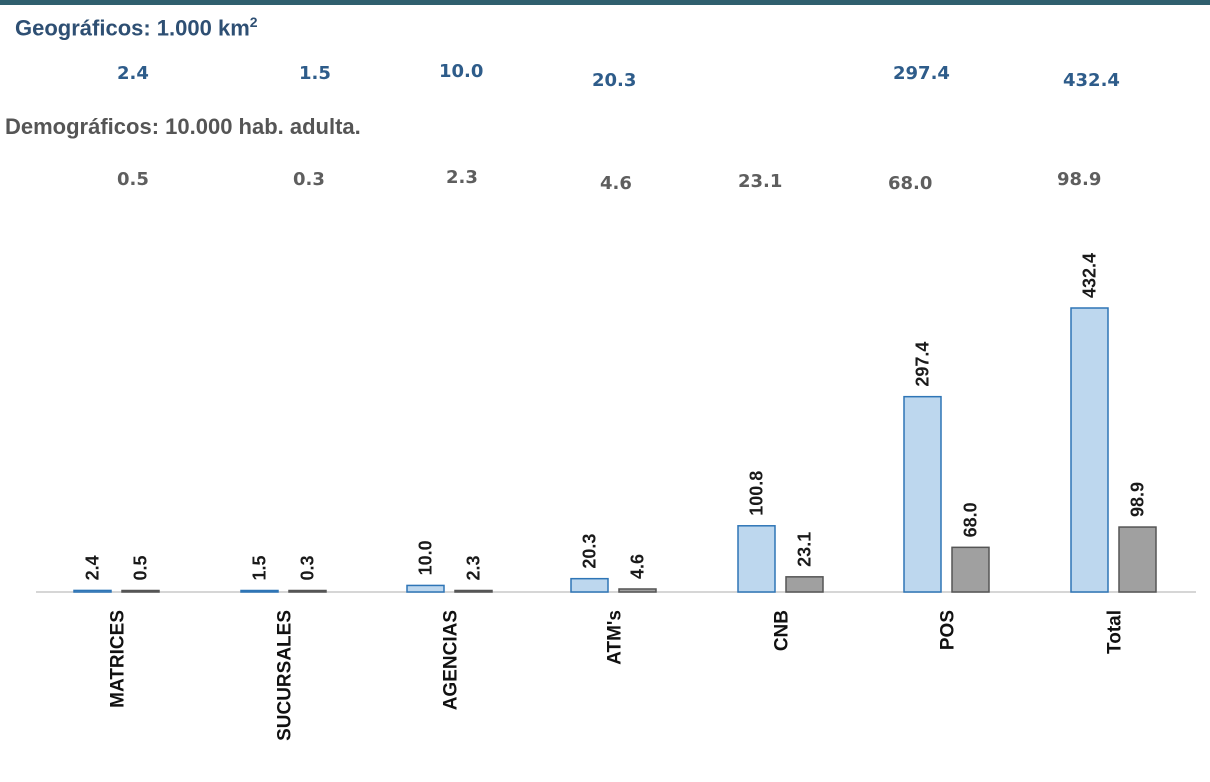 This screenshot has width=1210, height=782. What do you see at coordinates (804, 584) in the screenshot?
I see `bar-demo-cnb` at bounding box center [804, 584].